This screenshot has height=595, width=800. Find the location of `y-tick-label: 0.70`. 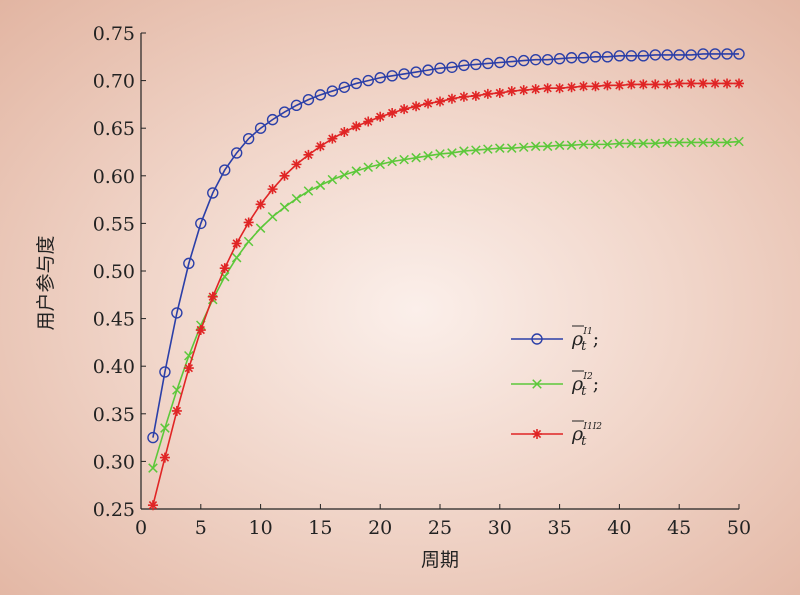

y-tick-label: 0.70 is located at coordinates (114, 82).